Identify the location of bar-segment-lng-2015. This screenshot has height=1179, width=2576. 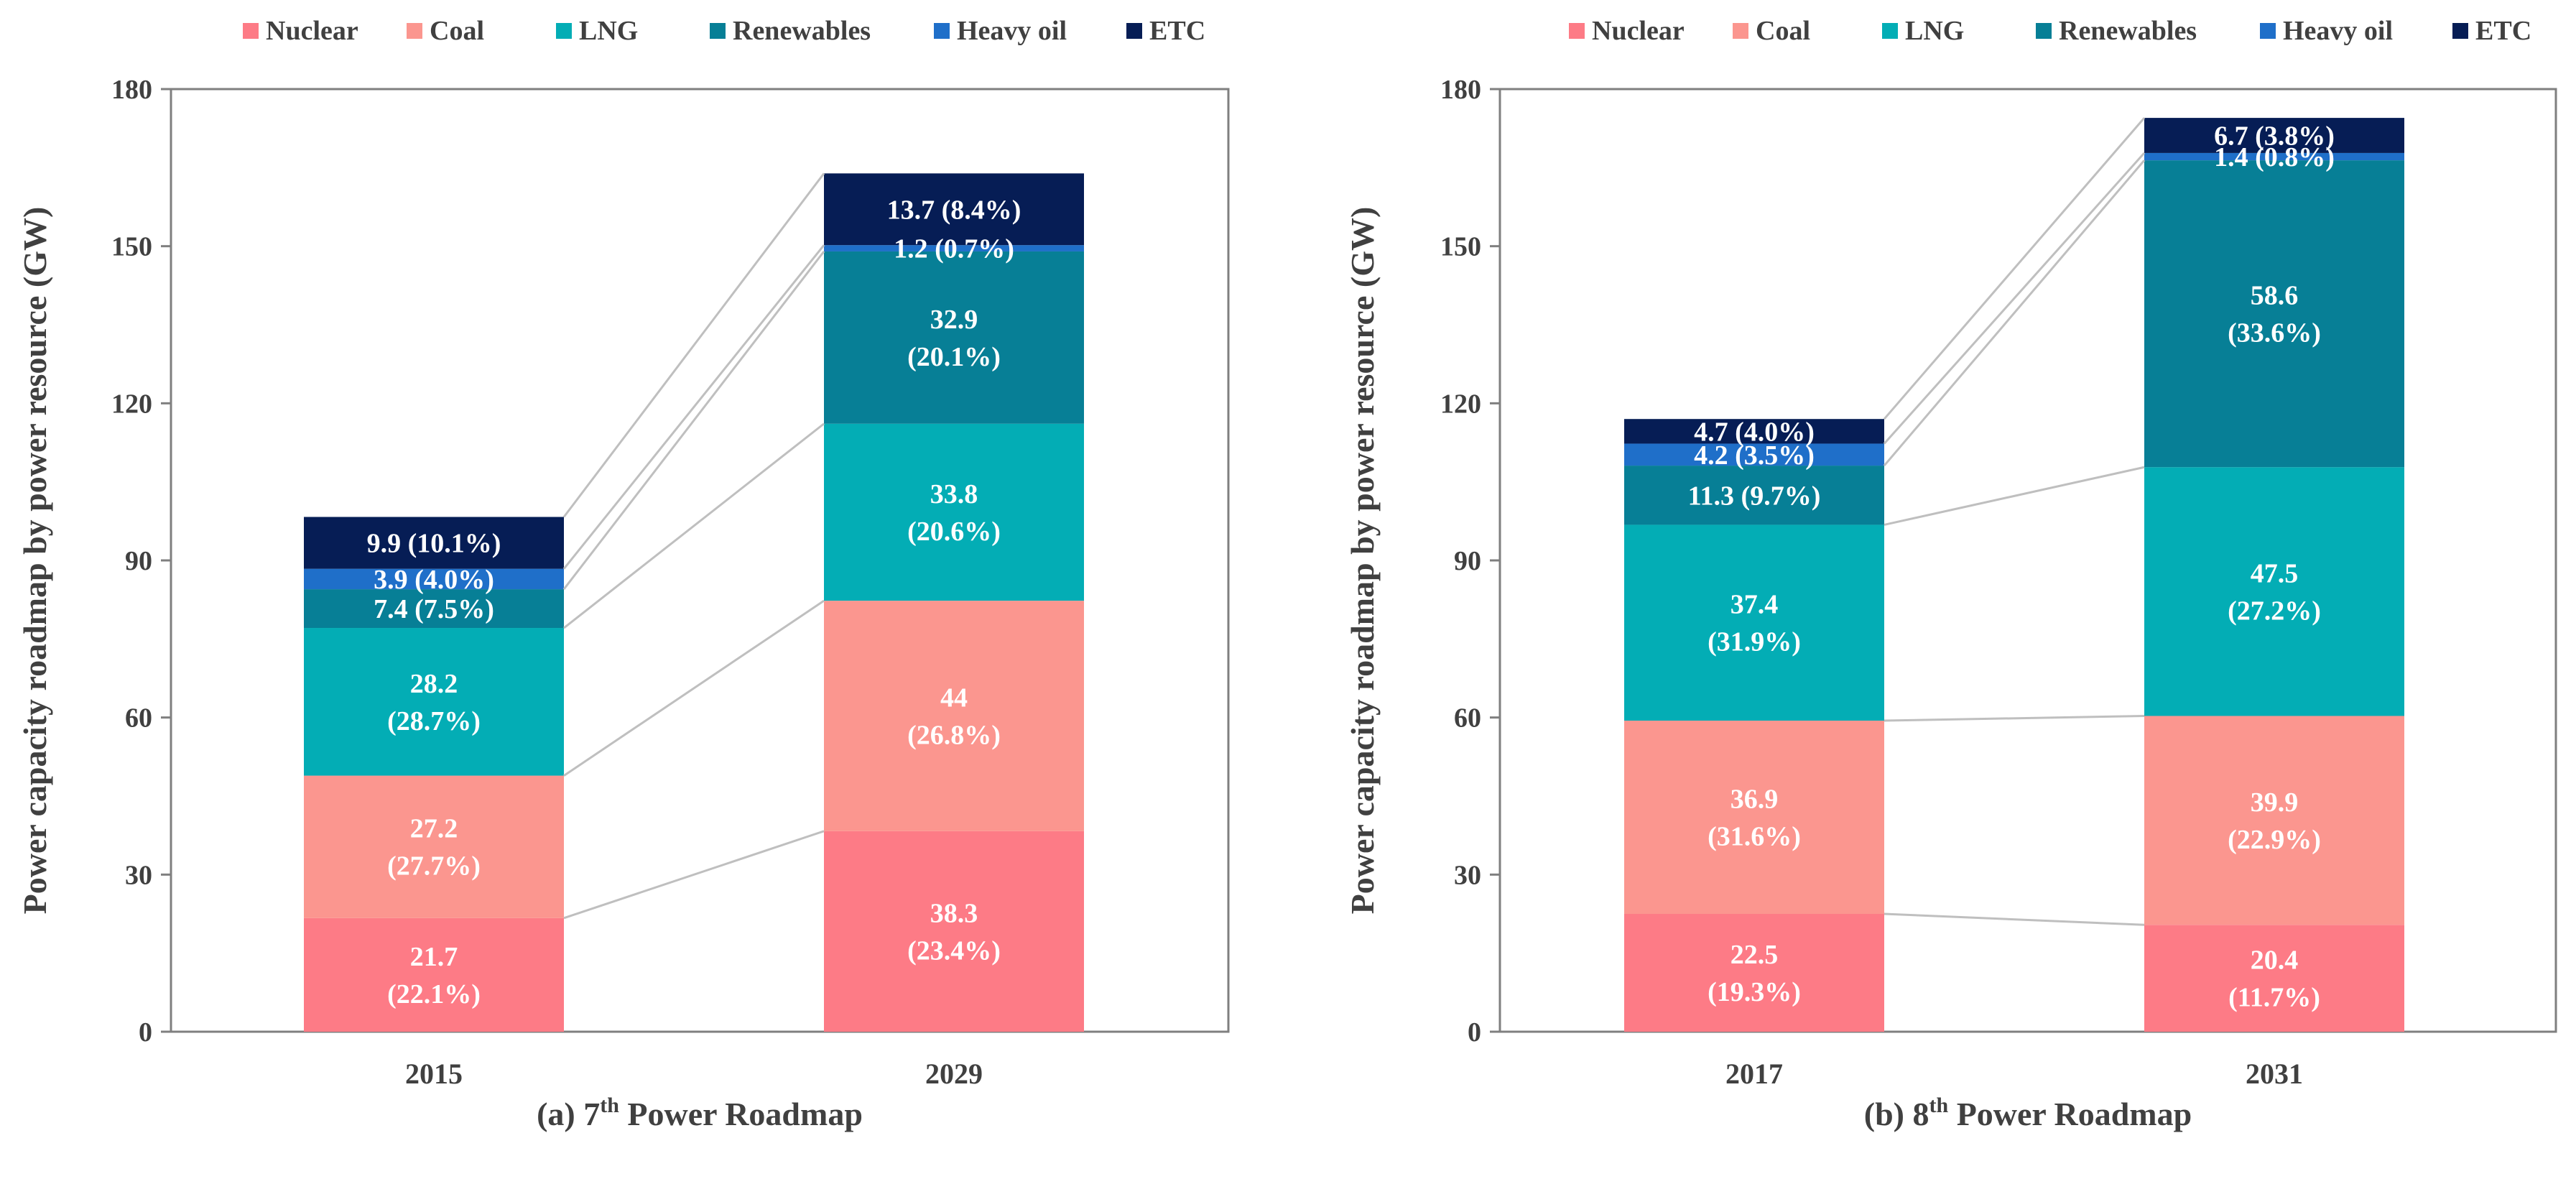
(434, 702).